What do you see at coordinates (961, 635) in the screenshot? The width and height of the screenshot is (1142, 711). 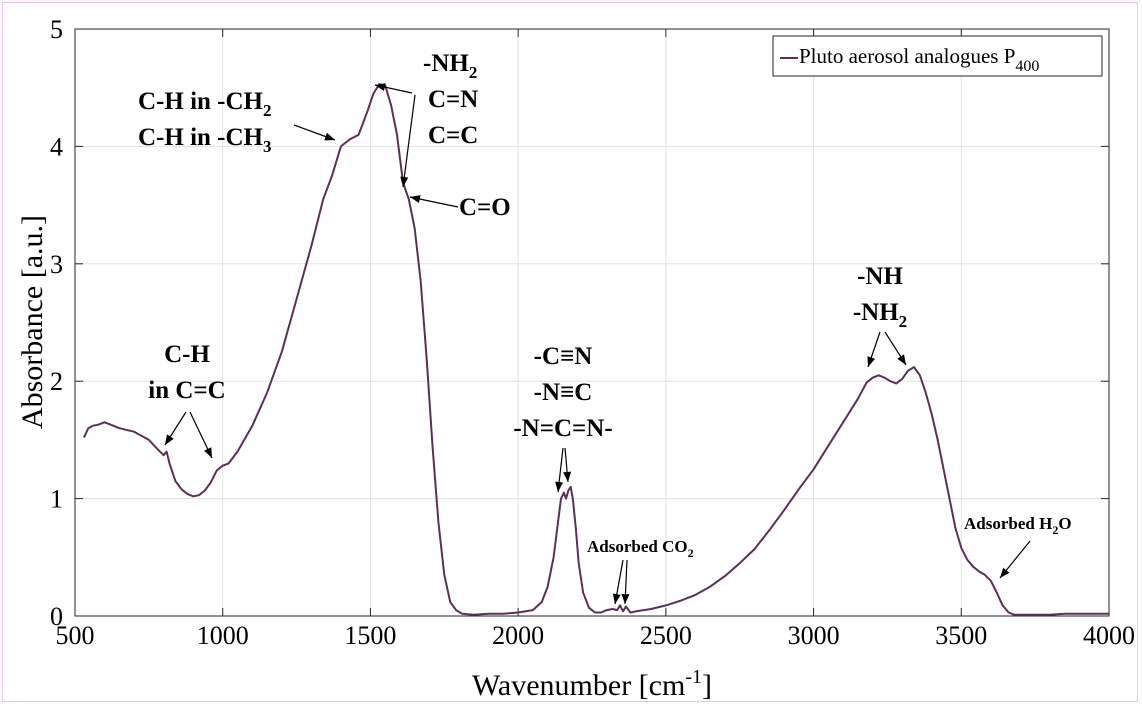 I see `x-tick-label: 3500` at bounding box center [961, 635].